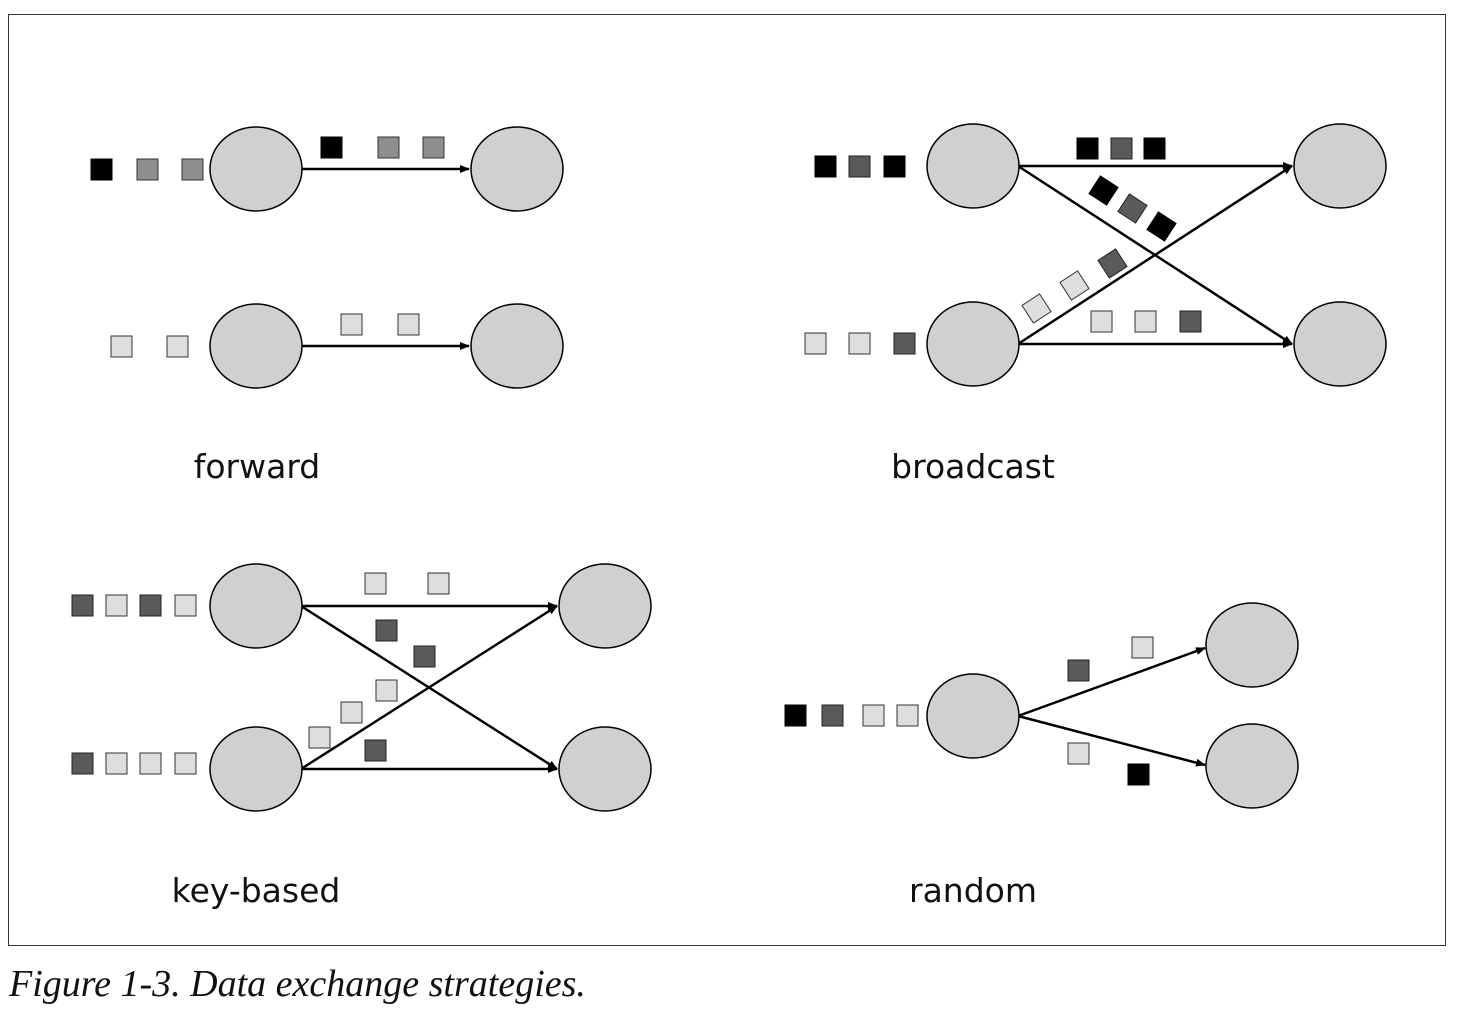  I want to click on keybased-edge-bottom-top, so click(429, 687).